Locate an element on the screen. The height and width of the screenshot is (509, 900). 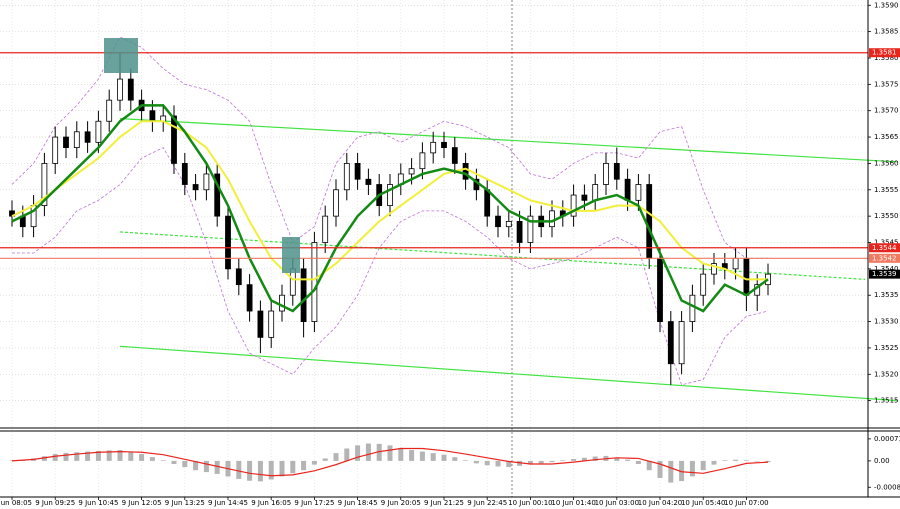
y-tick-label: 1.3585 is located at coordinates (886, 32).